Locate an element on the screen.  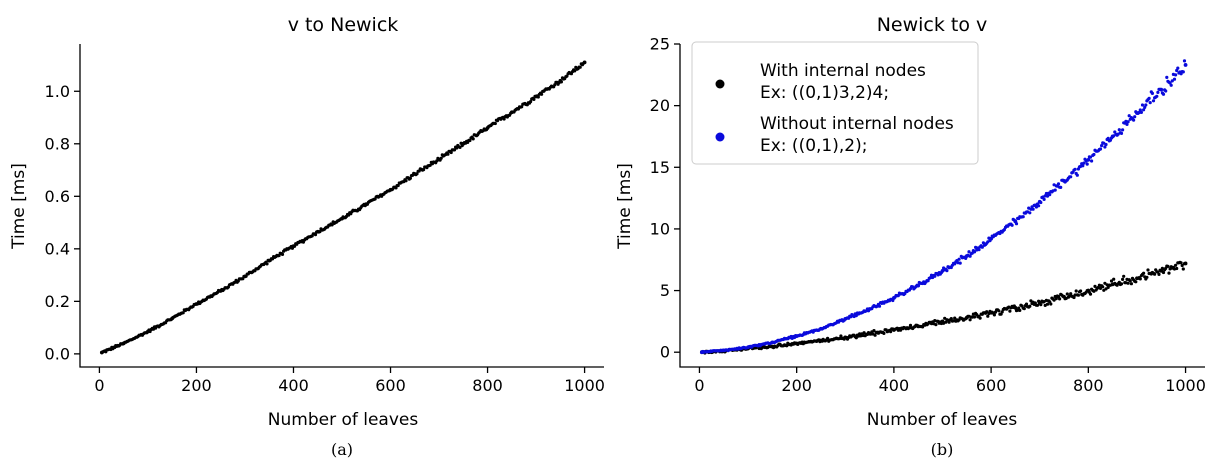
chart-a-xtick-label: 200 is located at coordinates (196, 385).